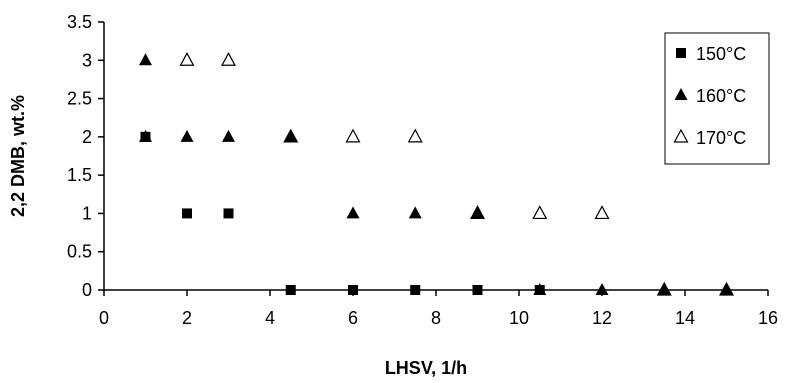 The image size is (786, 383). Describe the element at coordinates (79, 252) in the screenshot. I see `y-tick-label: 0.5` at that location.